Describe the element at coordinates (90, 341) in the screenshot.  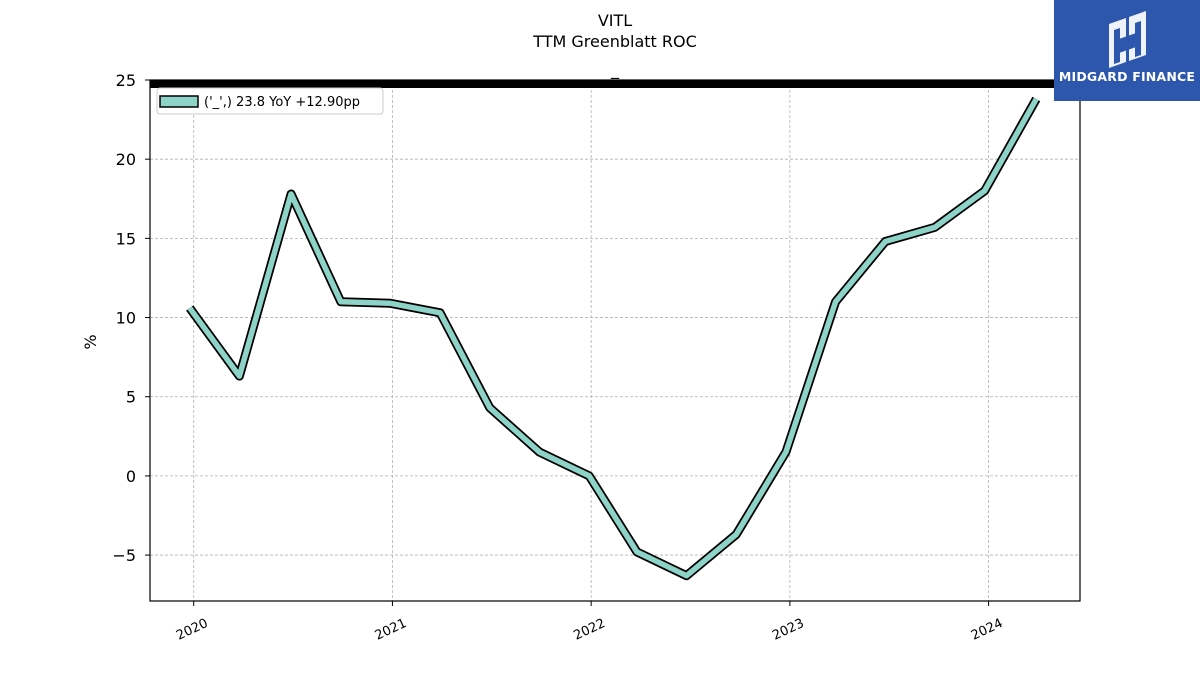
I see `y-axis-label: %` at that location.